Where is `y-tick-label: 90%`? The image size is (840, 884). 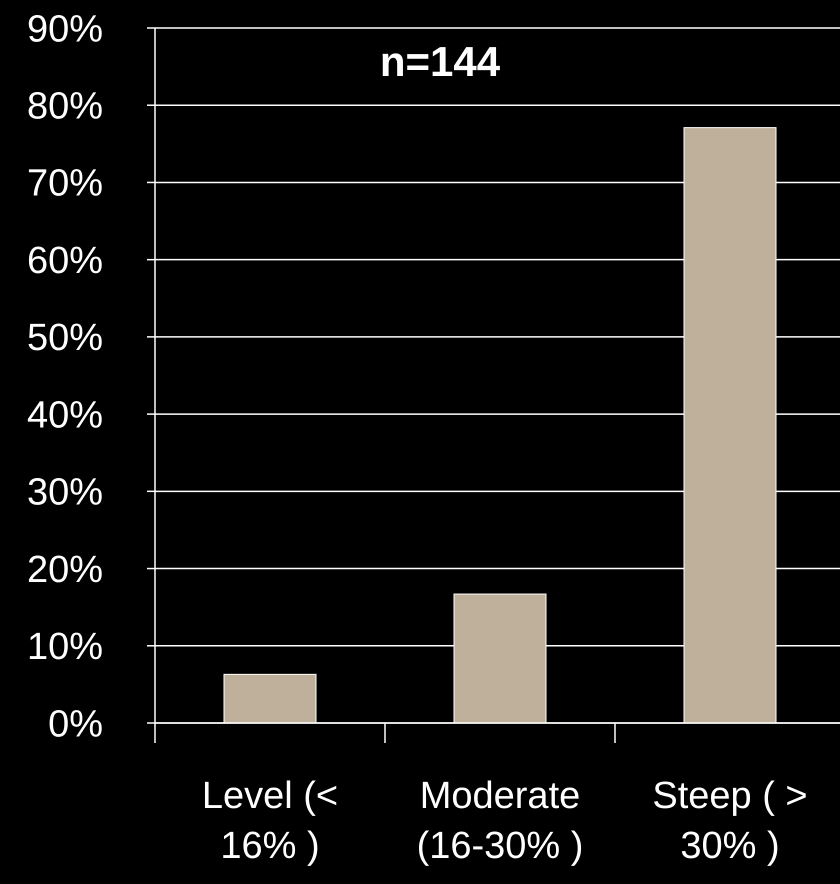
y-tick-label: 90% is located at coordinates (64, 29).